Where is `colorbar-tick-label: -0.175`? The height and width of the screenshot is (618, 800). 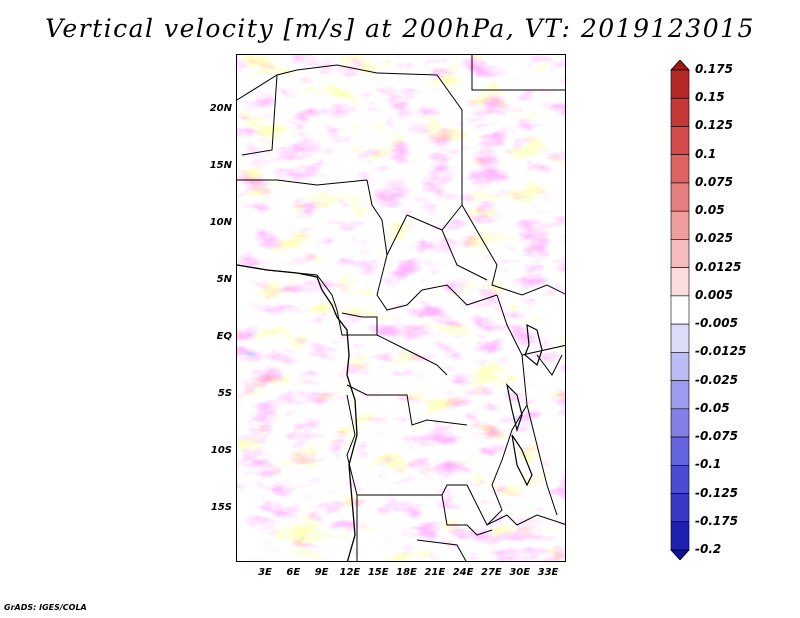
colorbar-tick-label: -0.175 is located at coordinates (716, 520).